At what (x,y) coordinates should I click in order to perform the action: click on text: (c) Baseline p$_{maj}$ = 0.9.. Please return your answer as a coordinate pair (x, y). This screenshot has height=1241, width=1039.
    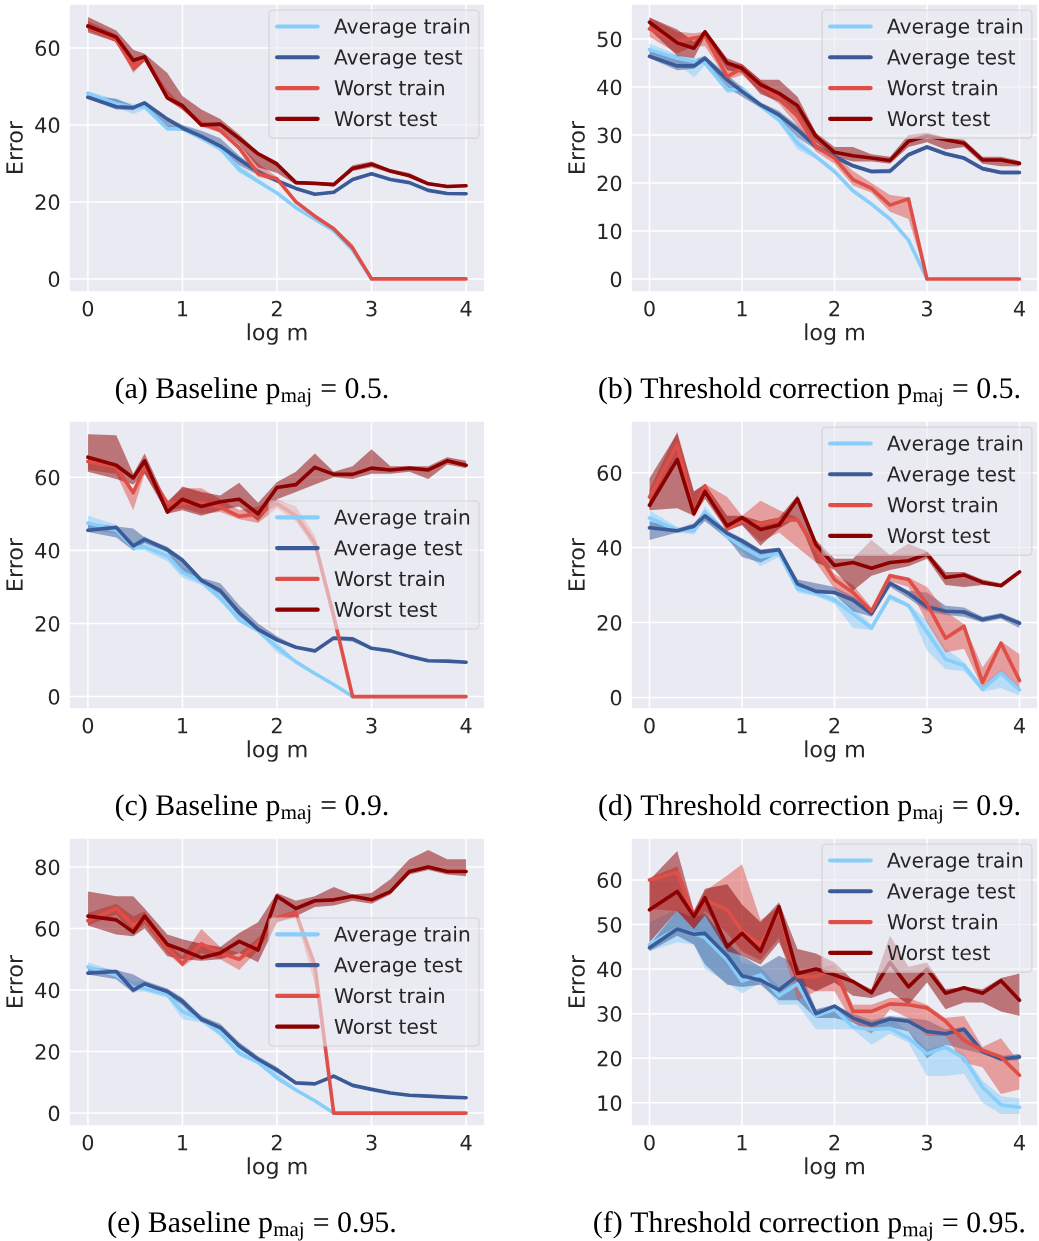
    Looking at the image, I should click on (251, 809).